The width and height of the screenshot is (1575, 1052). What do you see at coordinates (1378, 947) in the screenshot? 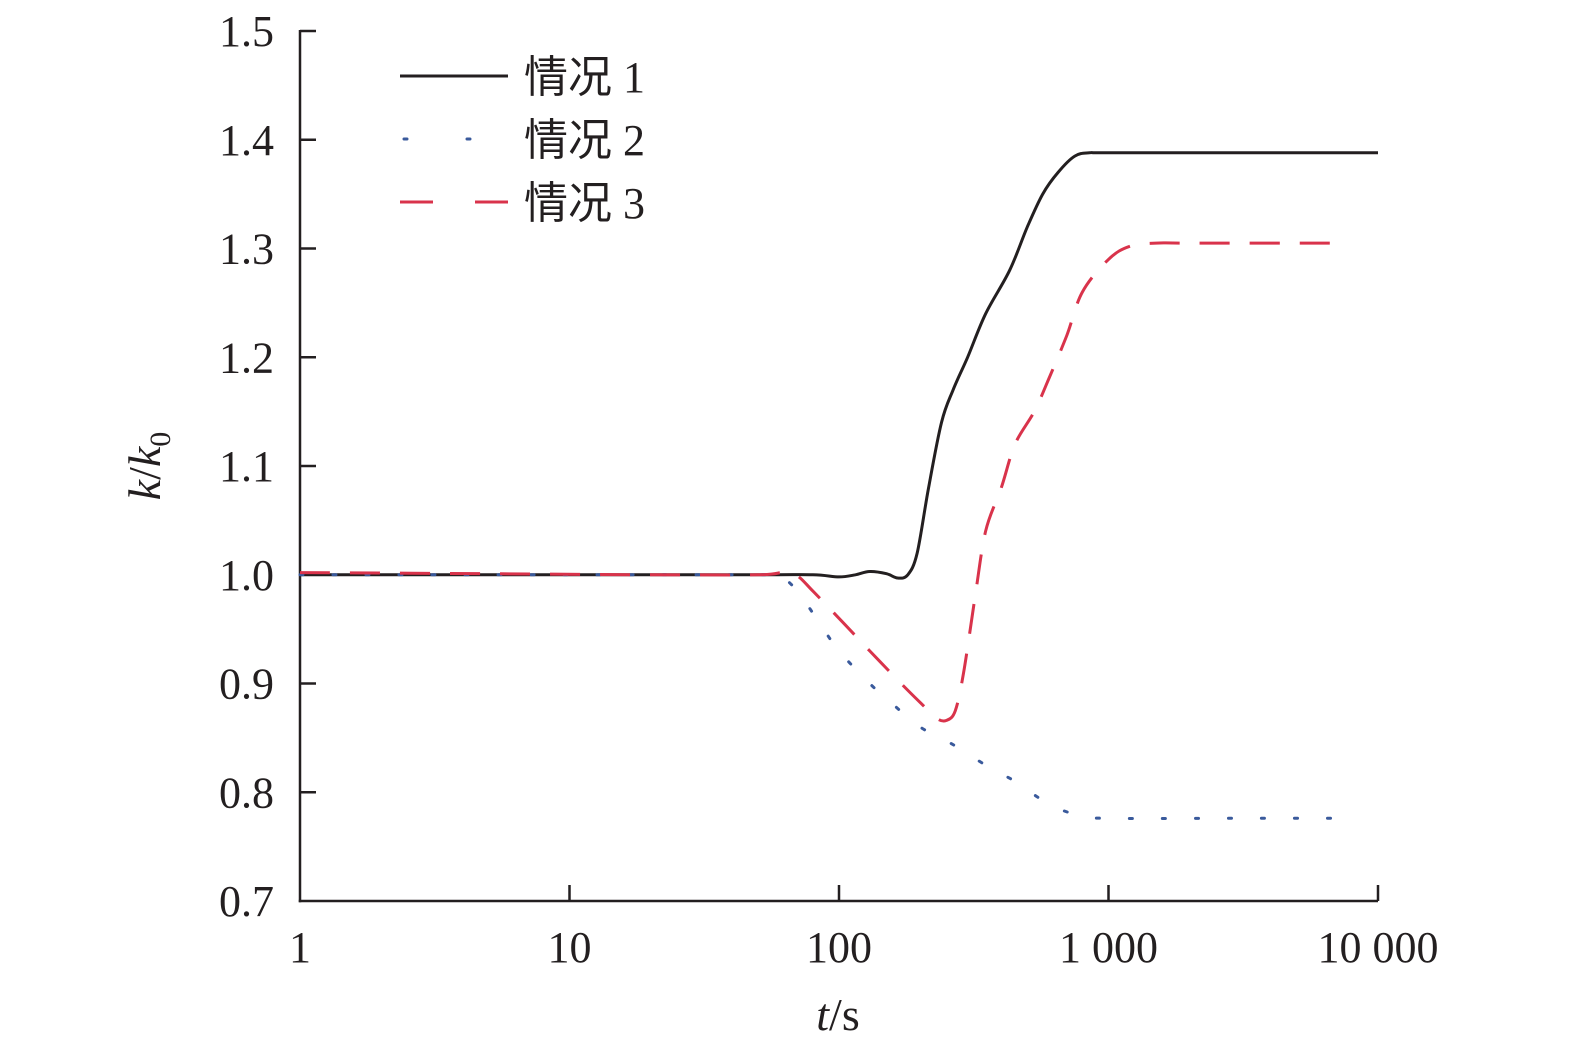
I see `x-tick-label: 10 000` at bounding box center [1378, 947].